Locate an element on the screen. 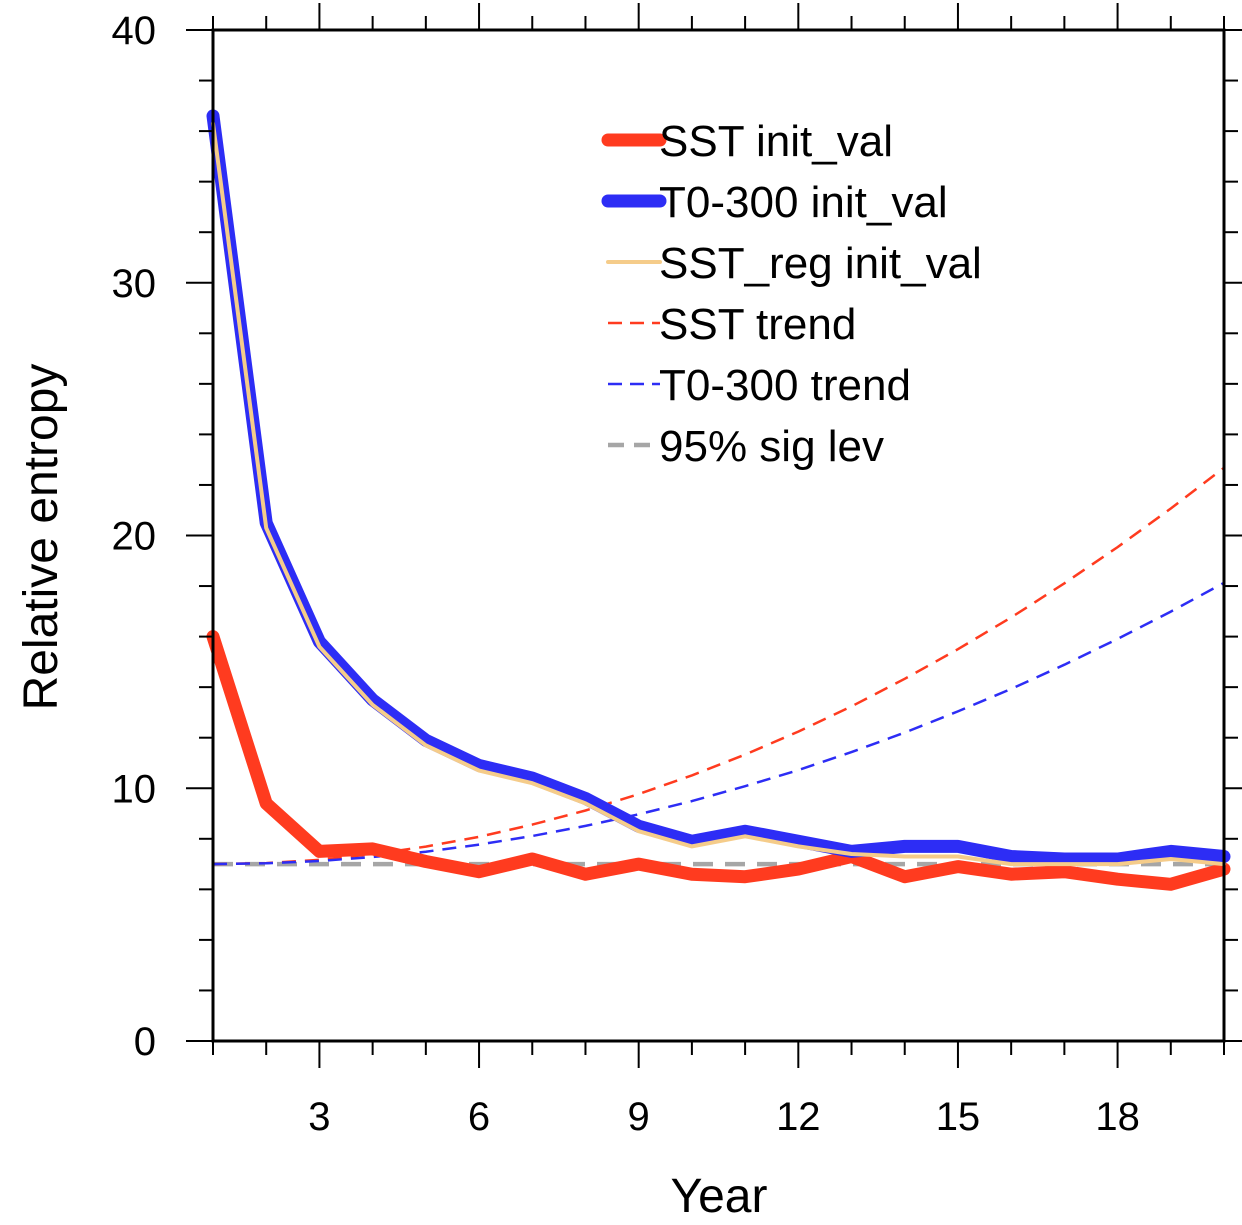 The image size is (1242, 1225). legend-label-3: SST trend is located at coordinates (757, 324).